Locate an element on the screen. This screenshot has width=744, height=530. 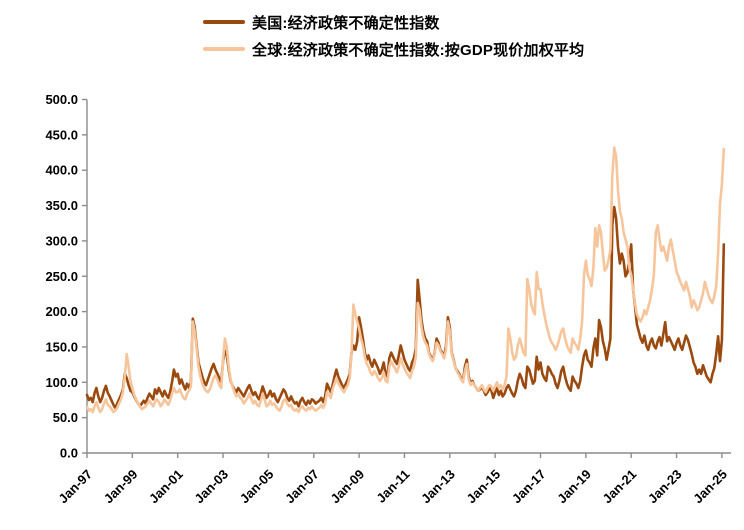
legend-item-us: 美国:经济政策不确定性指数 is located at coordinates (393, 22).